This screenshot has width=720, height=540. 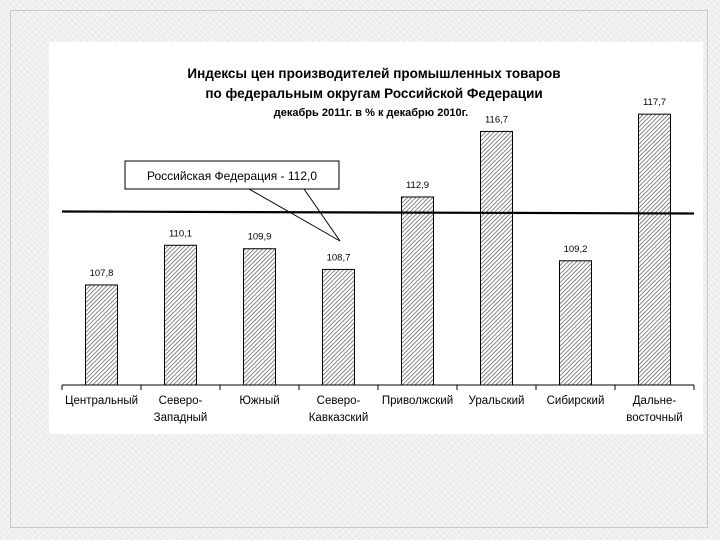 I want to click on reference-line-label: Российская Федерация - 112,0, so click(x=232, y=176).